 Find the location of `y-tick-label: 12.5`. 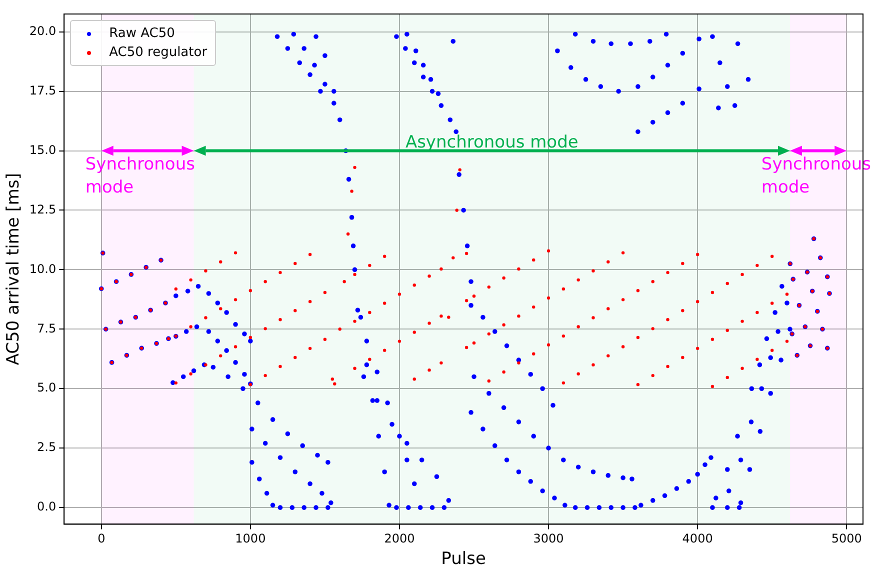

y-tick-label: 12.5 is located at coordinates (42, 209).